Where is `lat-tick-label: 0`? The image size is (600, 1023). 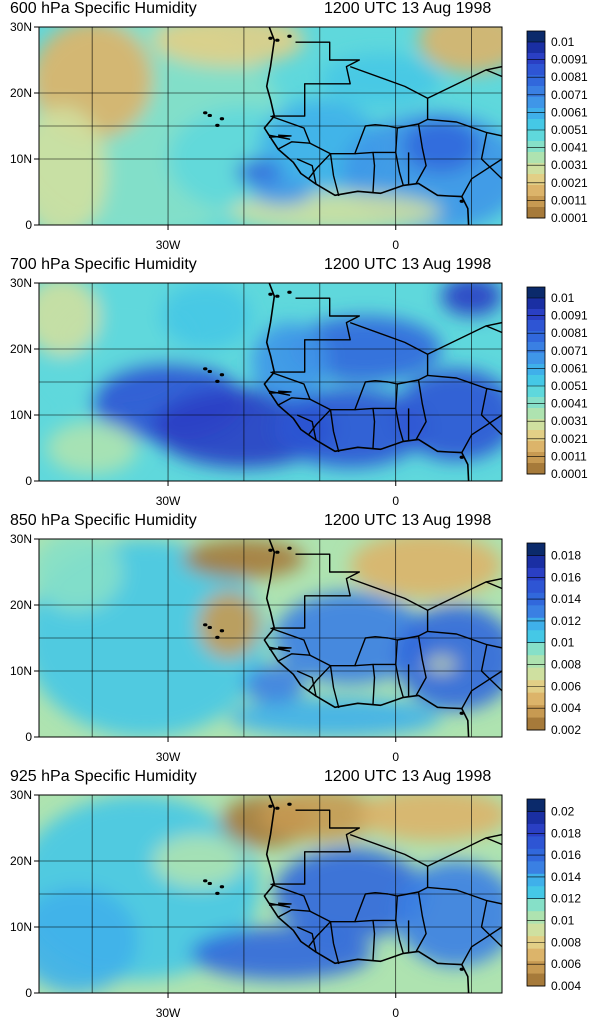
lat-tick-label: 0 is located at coordinates (28, 737).